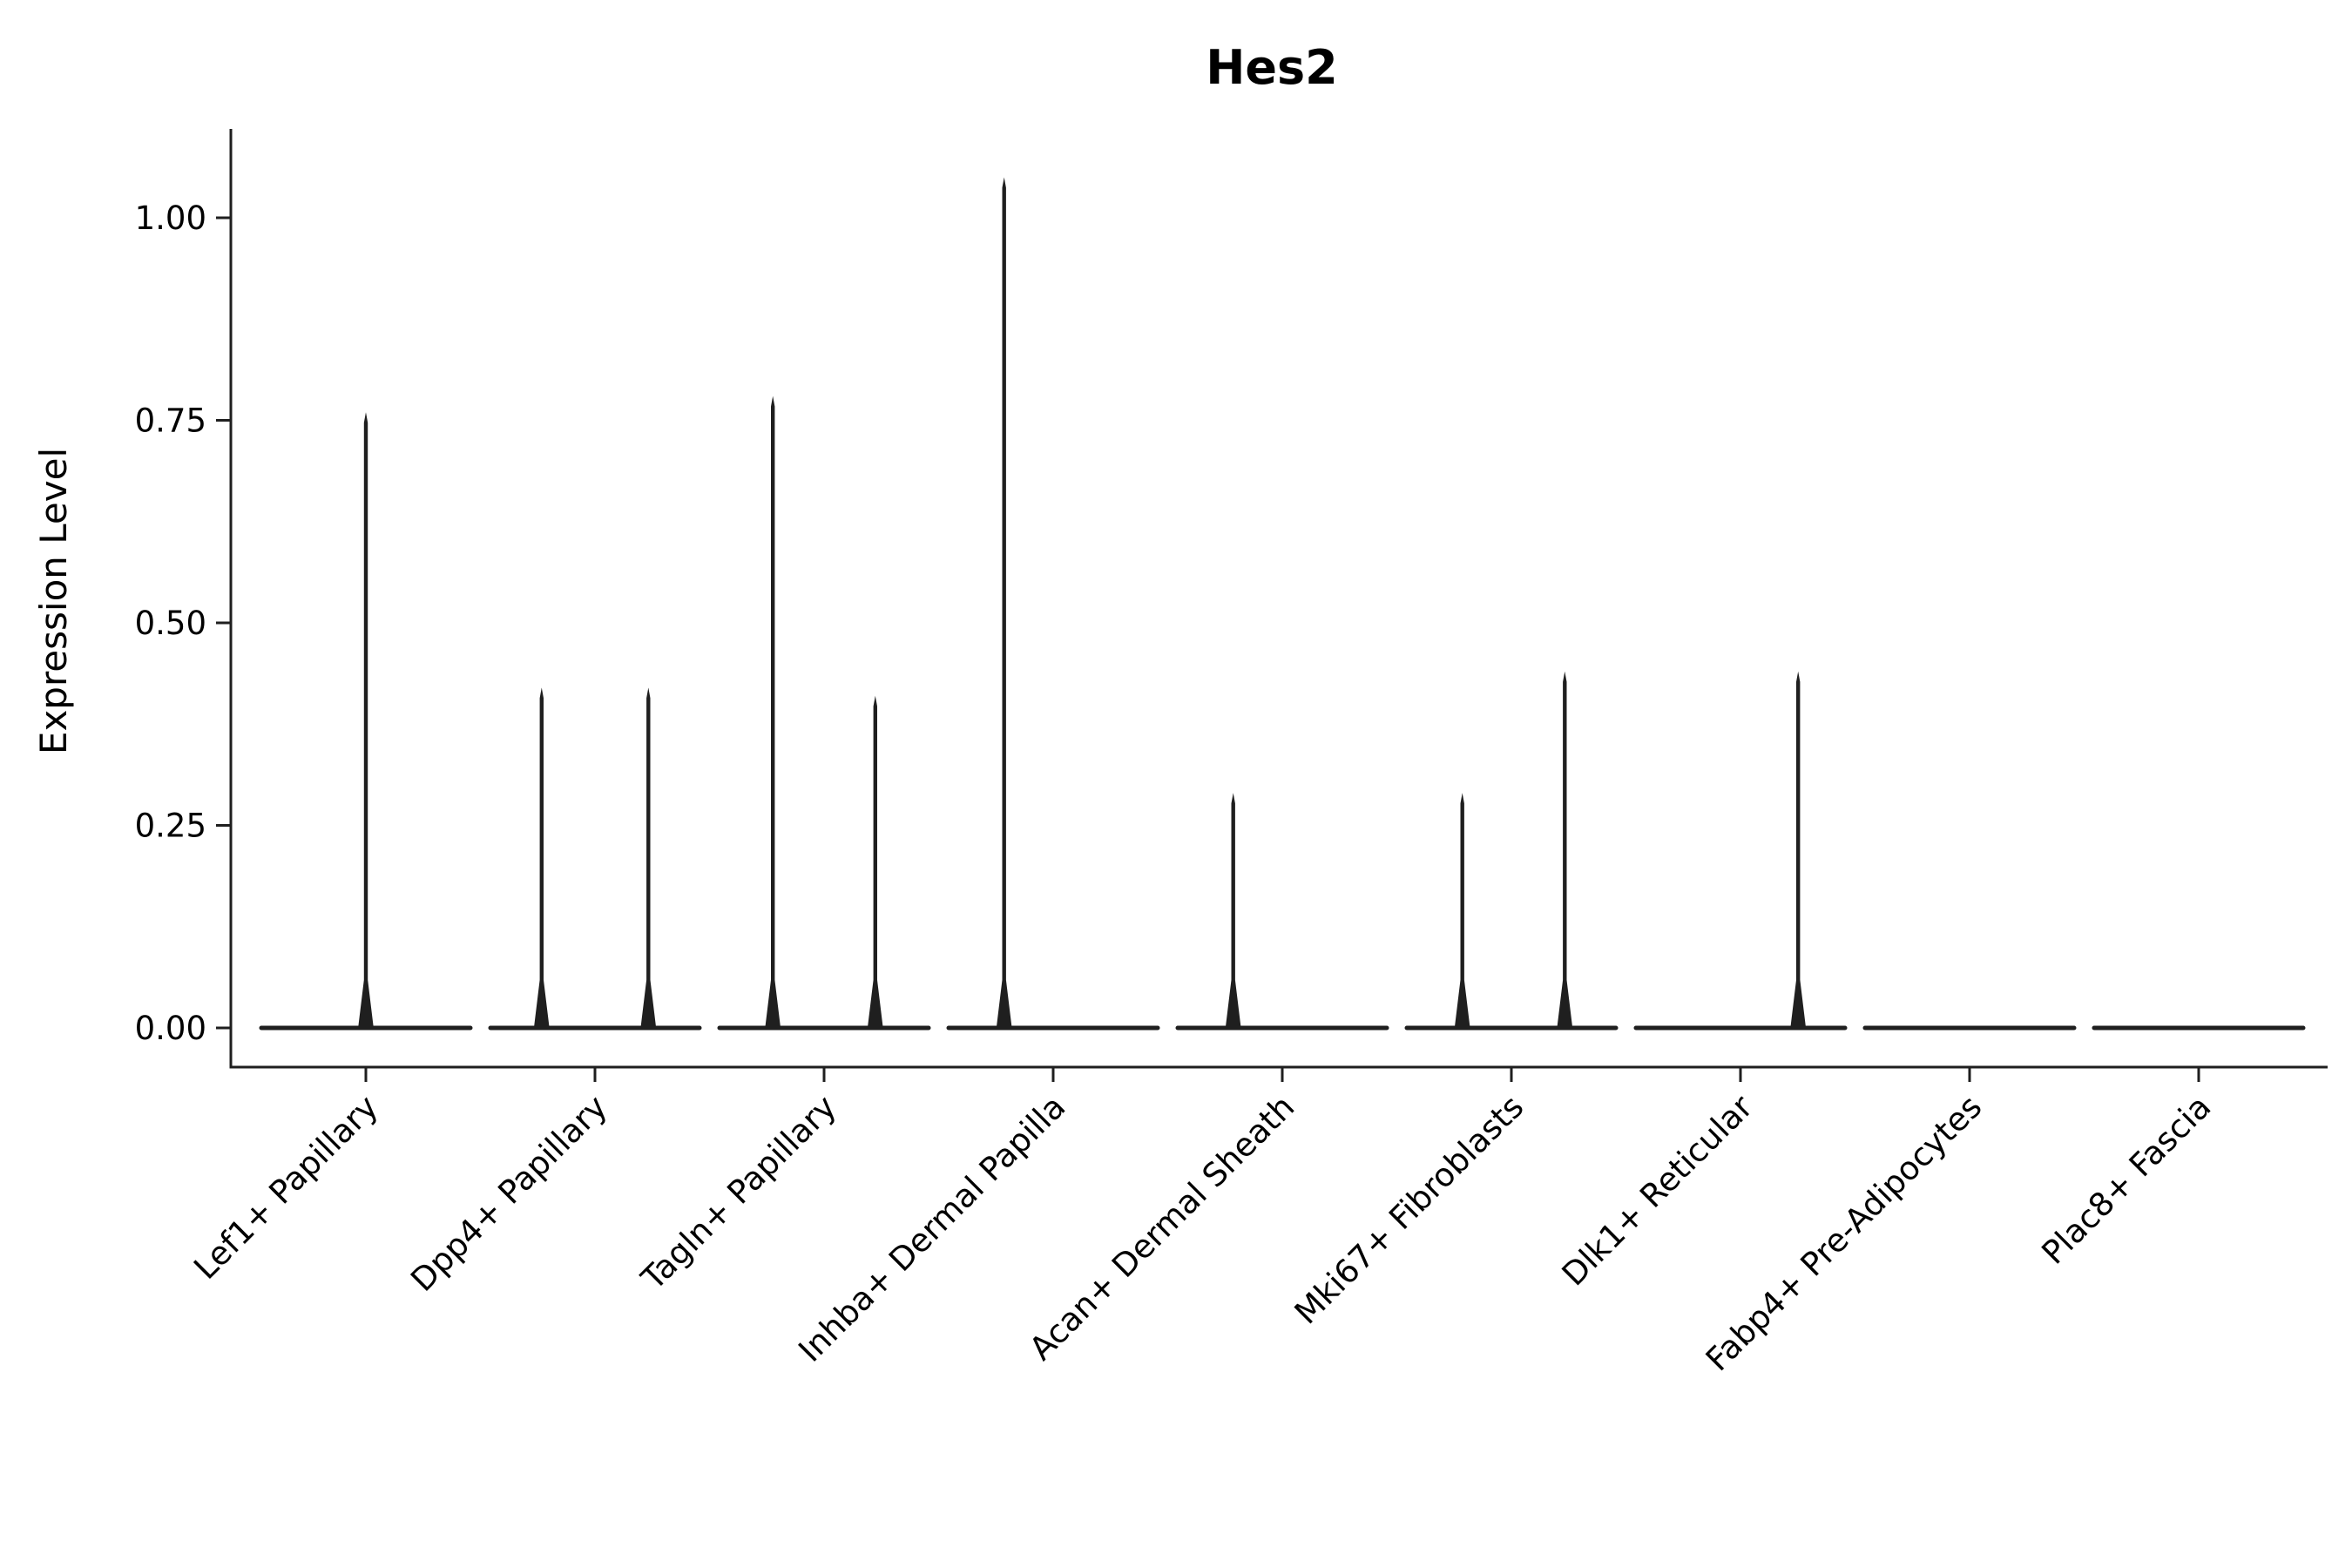  I want to click on x-tick-label: Acan+ Dermal Sheath, so click(1162, 1228).